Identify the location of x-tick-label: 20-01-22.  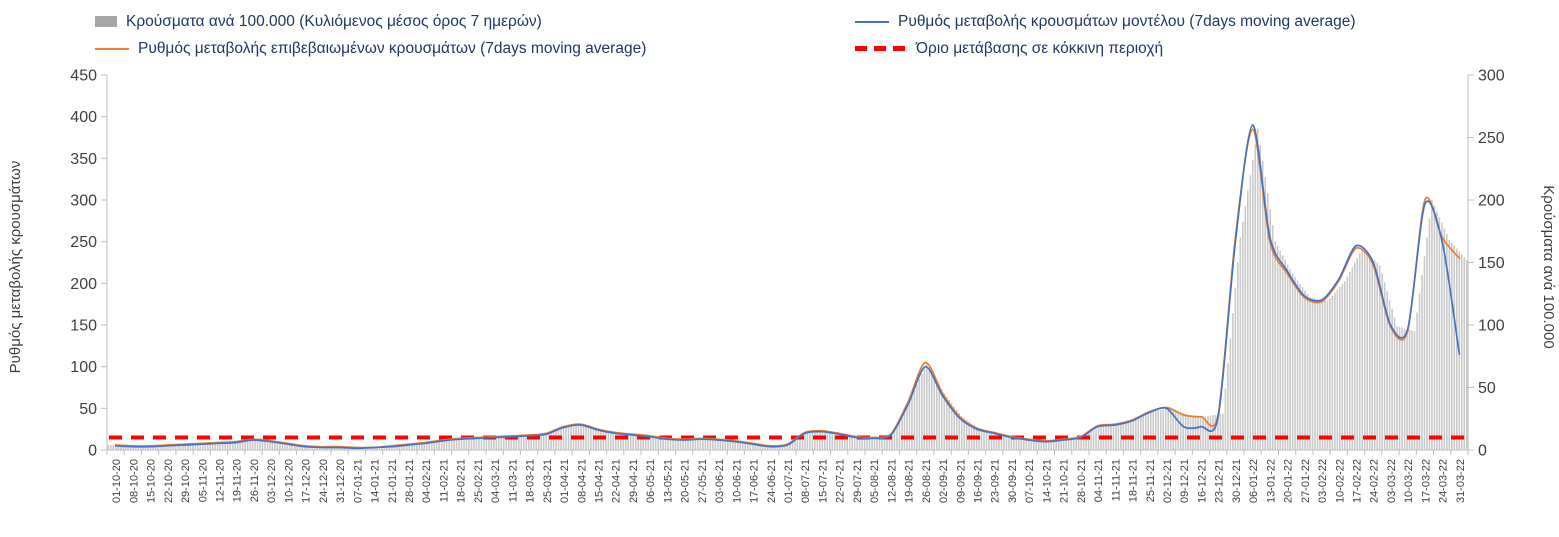
(1289, 481).